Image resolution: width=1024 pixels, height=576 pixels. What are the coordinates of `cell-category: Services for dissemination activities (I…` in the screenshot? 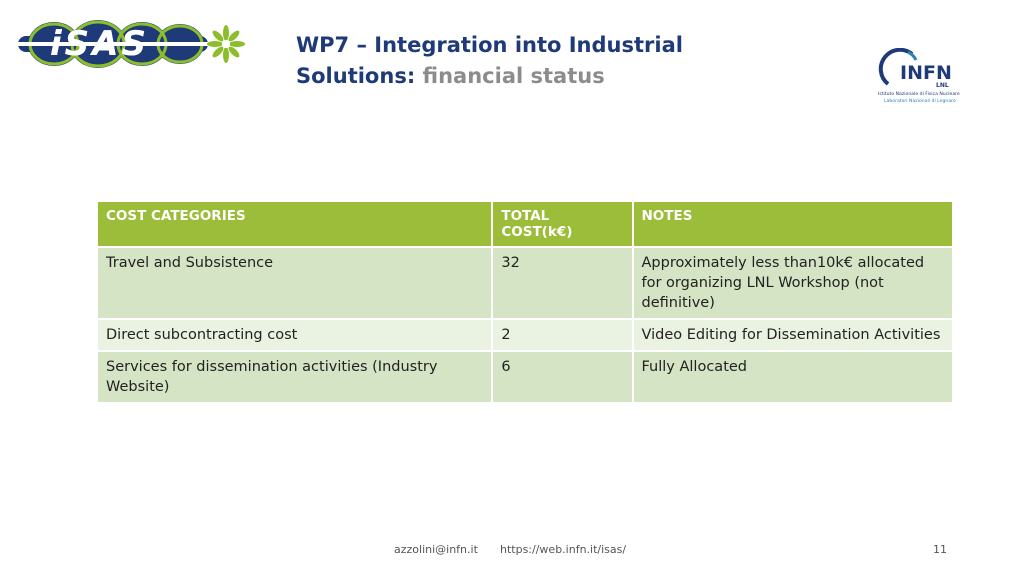 It's located at (295, 377).